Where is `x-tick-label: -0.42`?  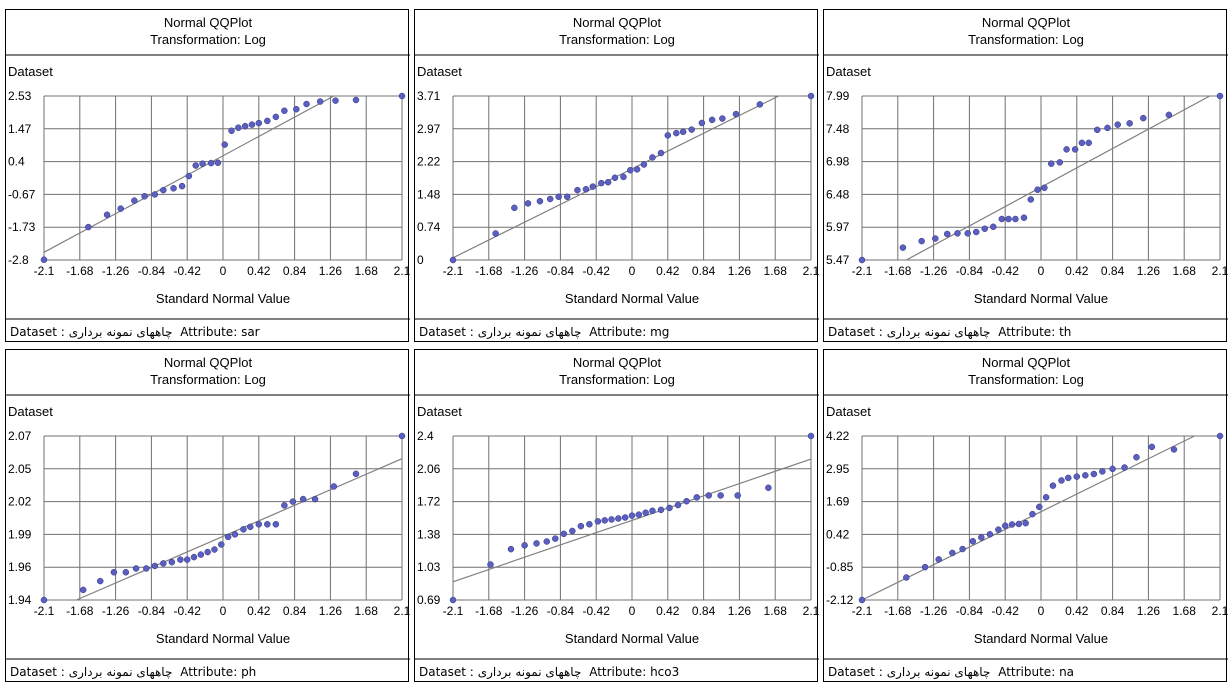 x-tick-label: -0.42 is located at coordinates (188, 271).